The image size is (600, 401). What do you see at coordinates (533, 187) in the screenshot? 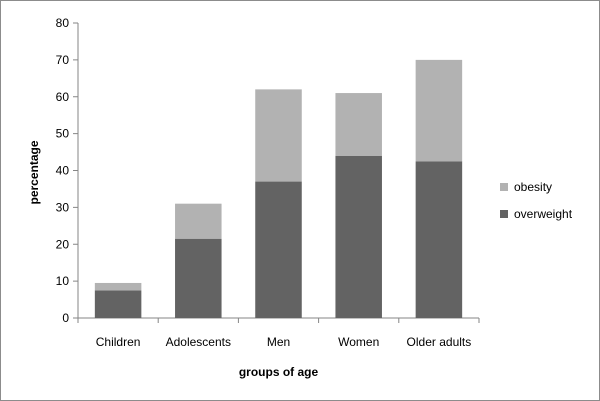
I see `legend-label-obesity: obesity` at bounding box center [533, 187].